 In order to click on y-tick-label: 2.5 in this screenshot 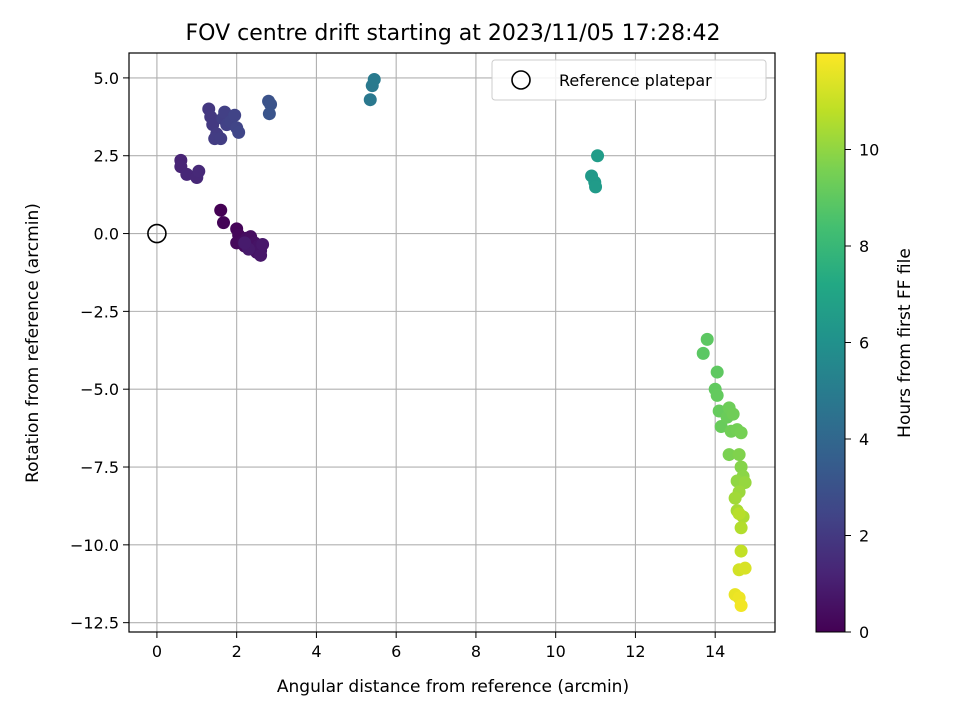, I will do `click(106, 156)`.